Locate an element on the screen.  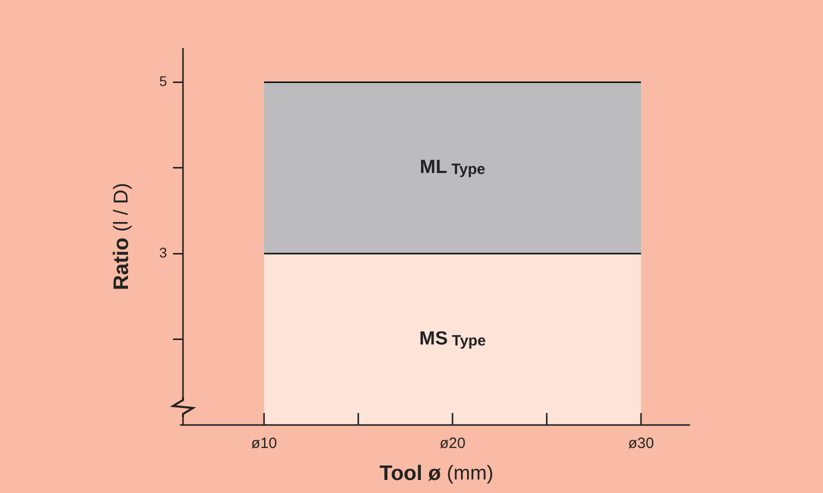
y-tick-label: 3 is located at coordinates (163, 252).